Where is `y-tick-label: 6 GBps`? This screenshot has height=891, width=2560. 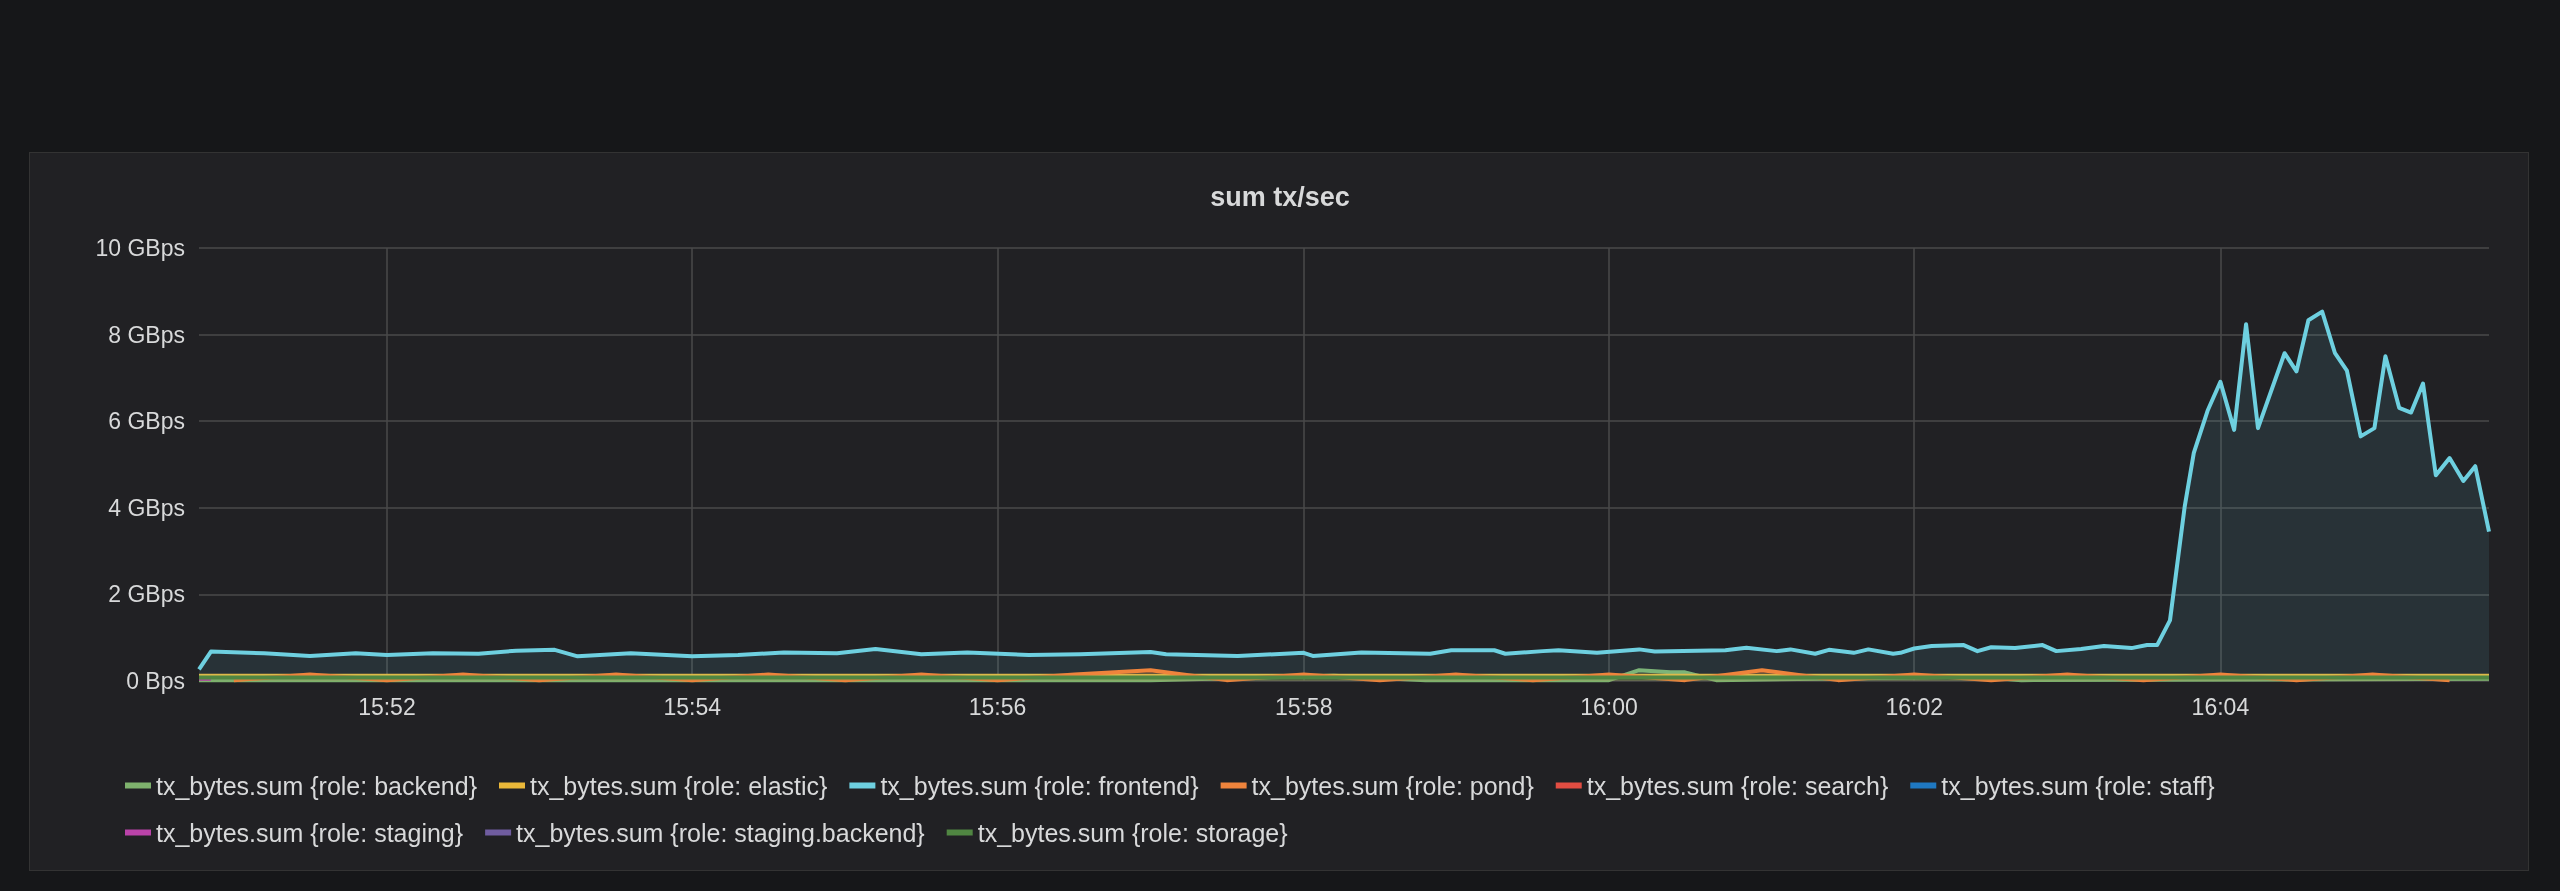 y-tick-label: 6 GBps is located at coordinates (146, 421).